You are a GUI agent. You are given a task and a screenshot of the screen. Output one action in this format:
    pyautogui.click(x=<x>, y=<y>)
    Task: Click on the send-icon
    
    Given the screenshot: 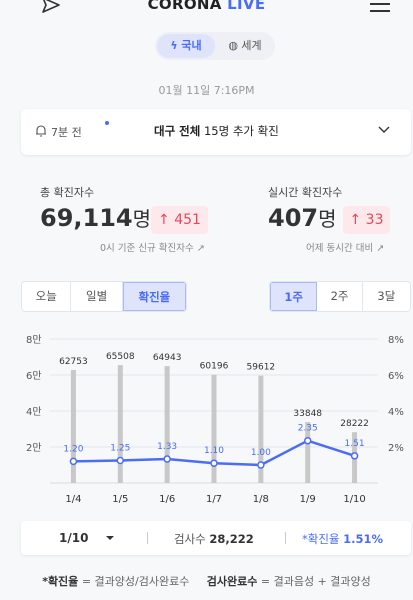 What is the action you would take?
    pyautogui.click(x=51, y=8)
    